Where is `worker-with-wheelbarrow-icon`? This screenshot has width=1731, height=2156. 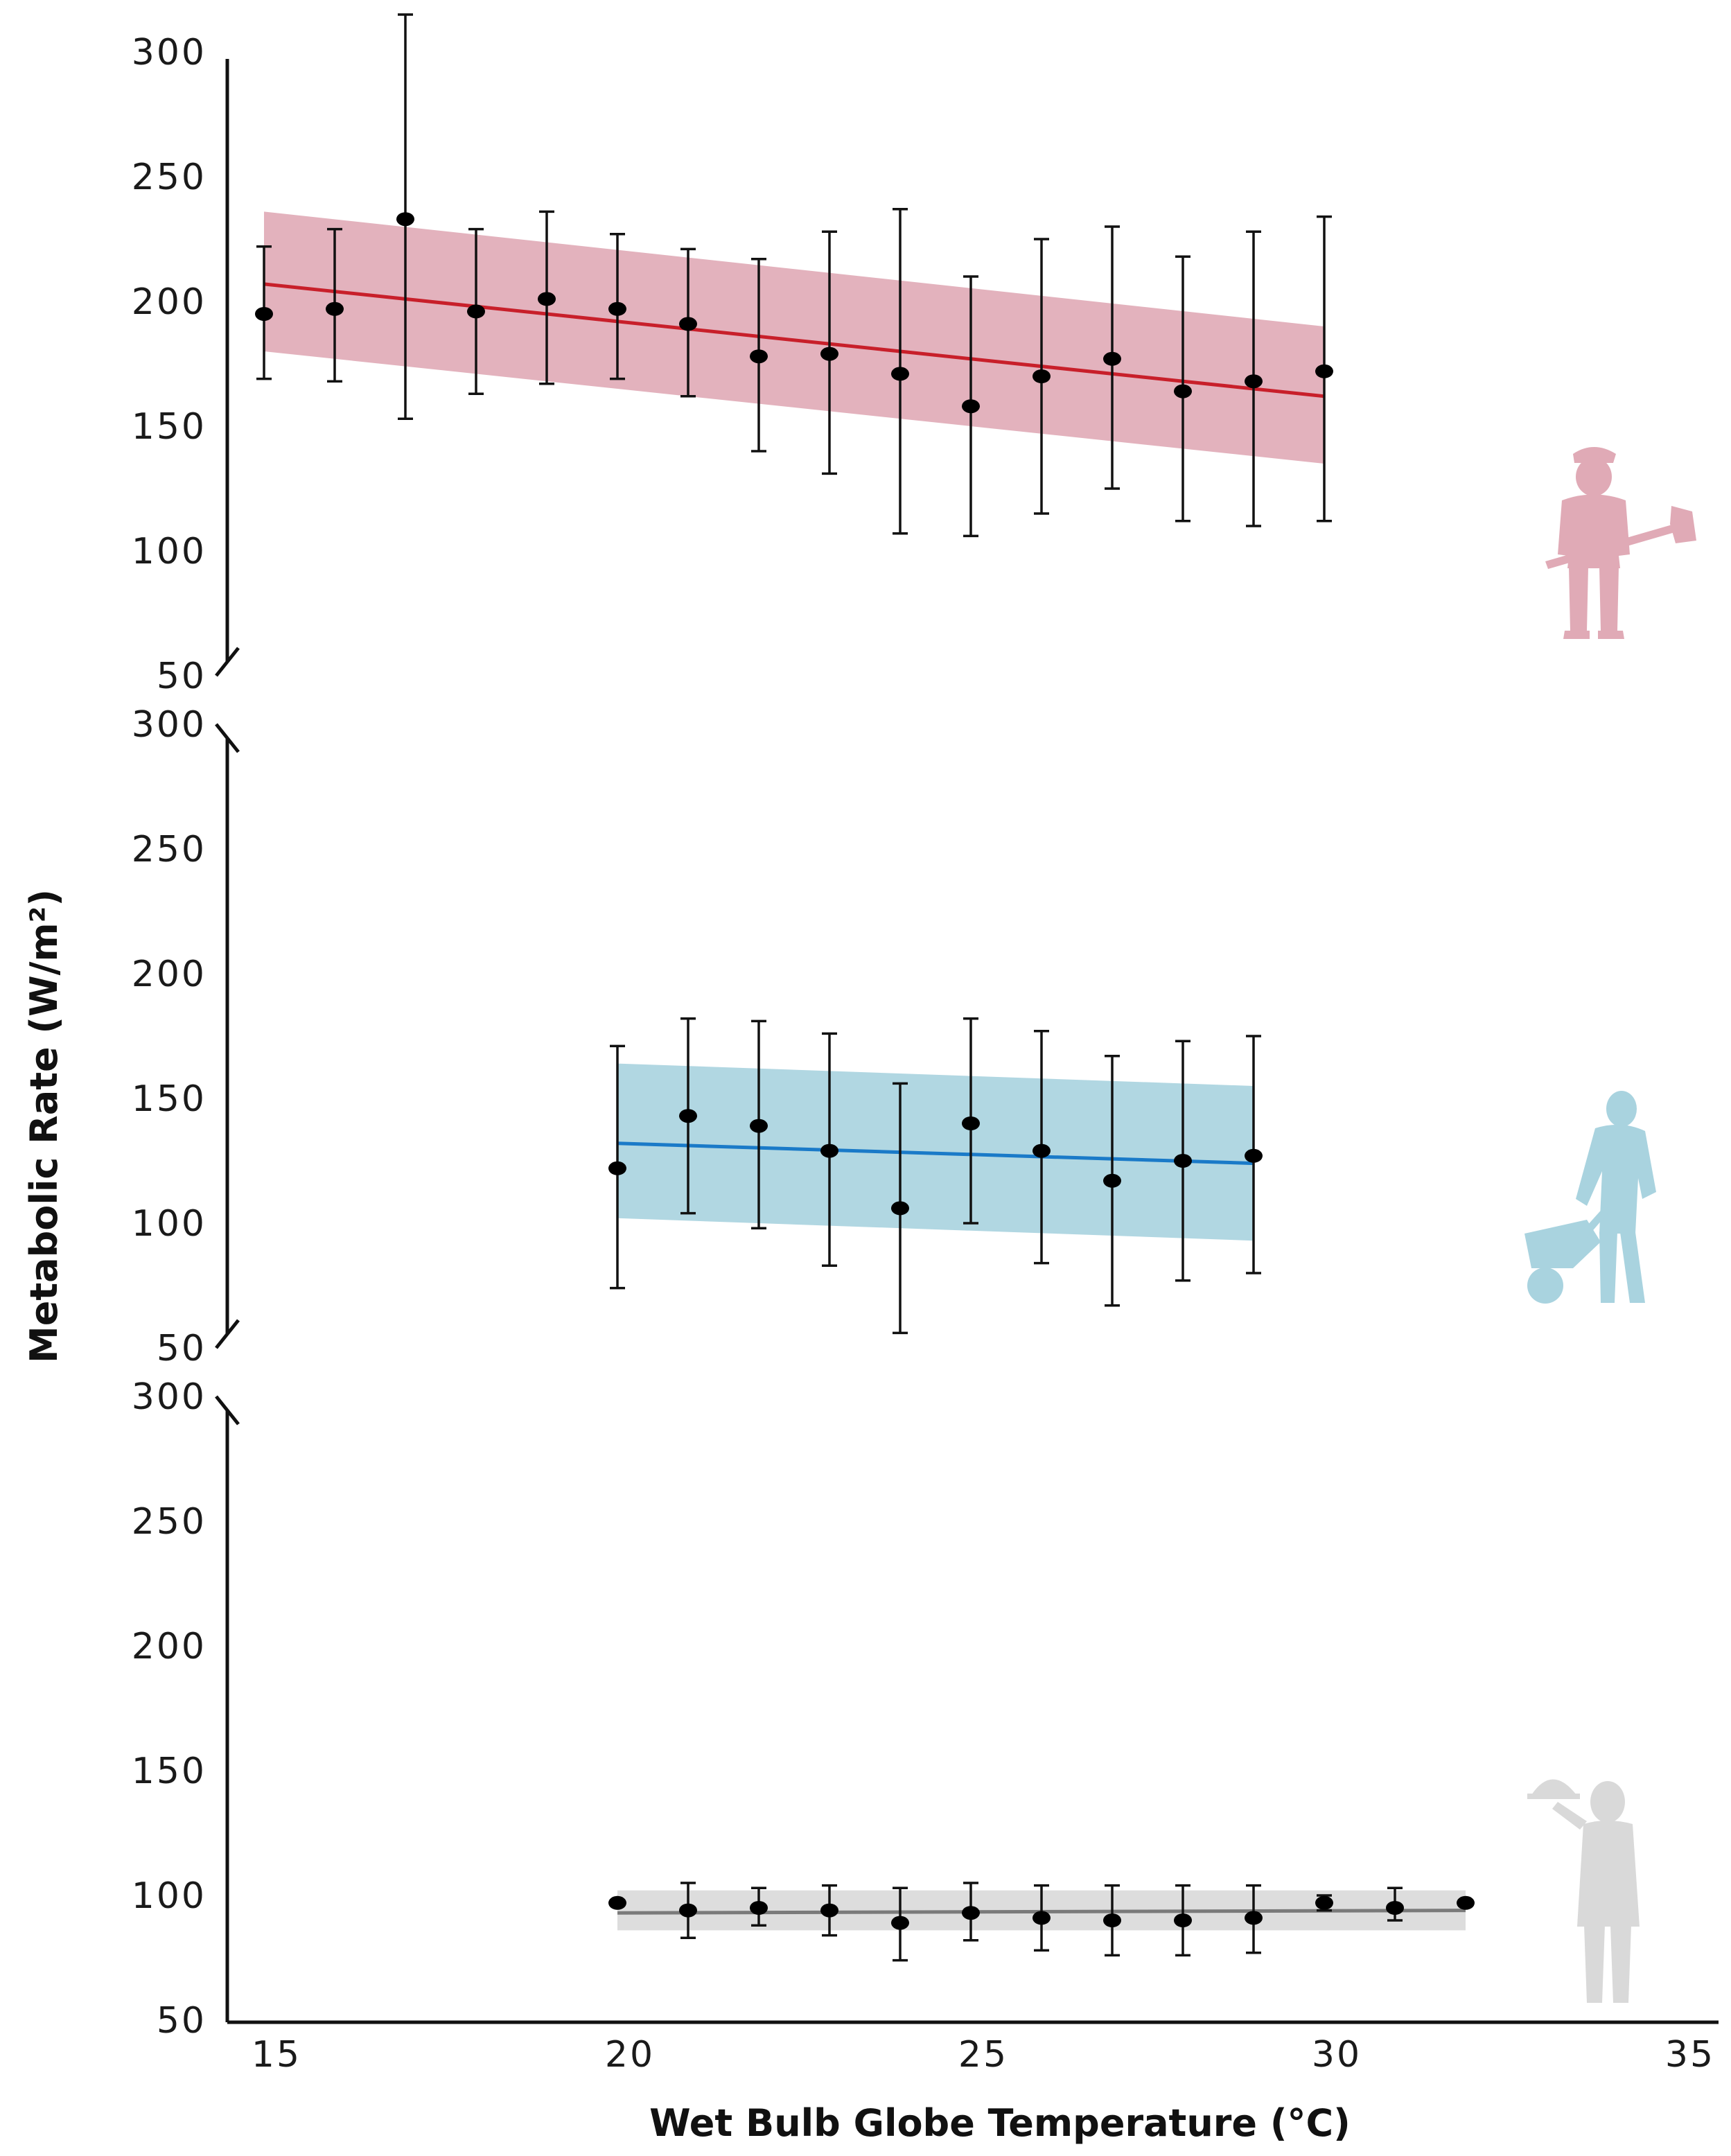
worker-with-wheelbarrow-icon is located at coordinates (1590, 1197).